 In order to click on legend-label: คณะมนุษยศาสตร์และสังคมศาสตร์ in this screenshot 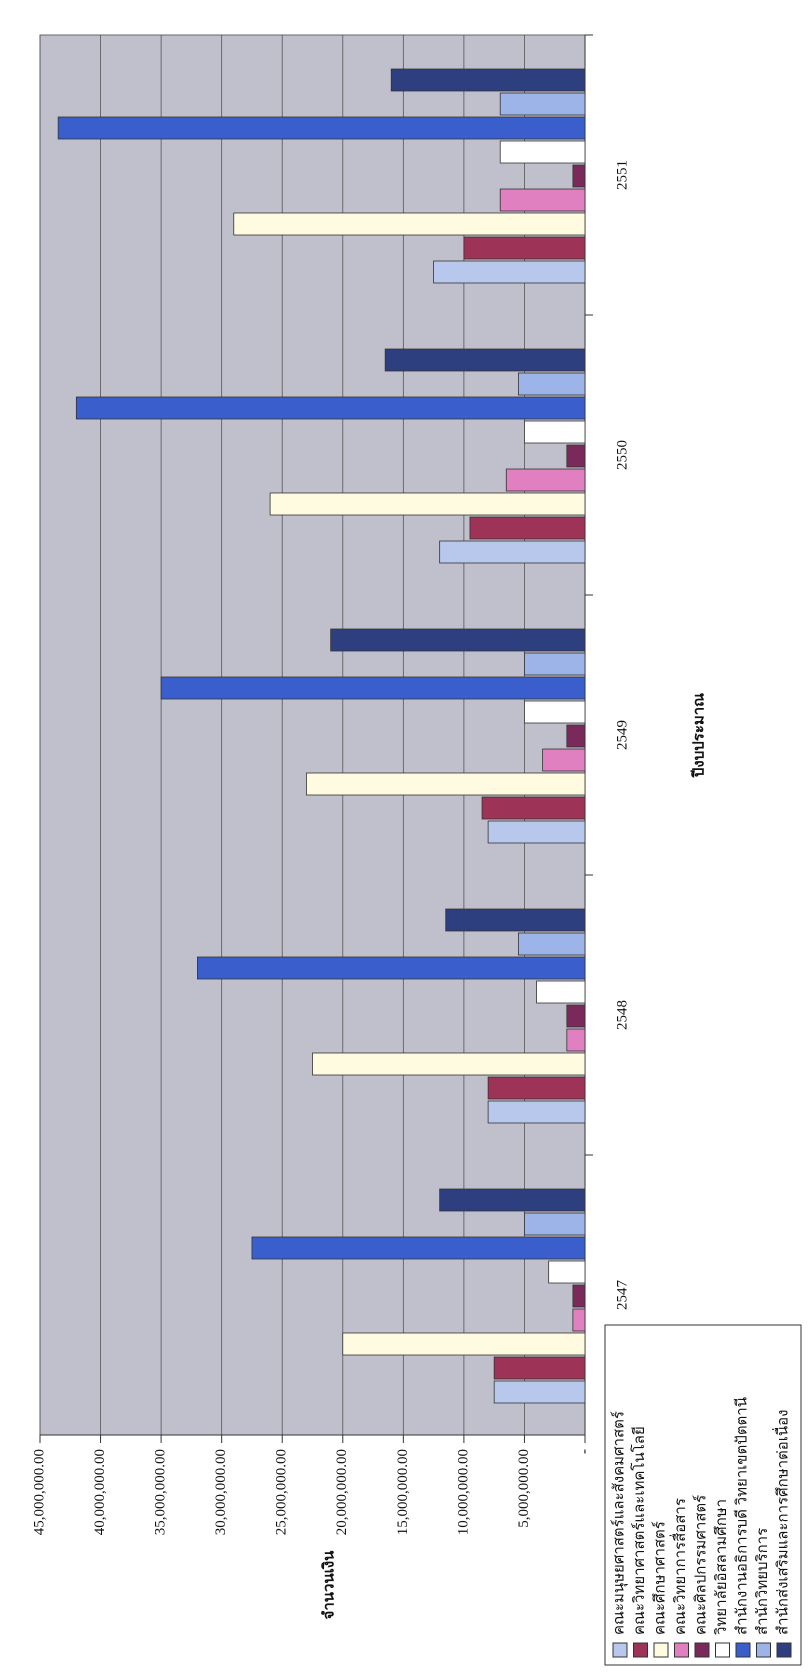, I will do `click(619, 1523)`.